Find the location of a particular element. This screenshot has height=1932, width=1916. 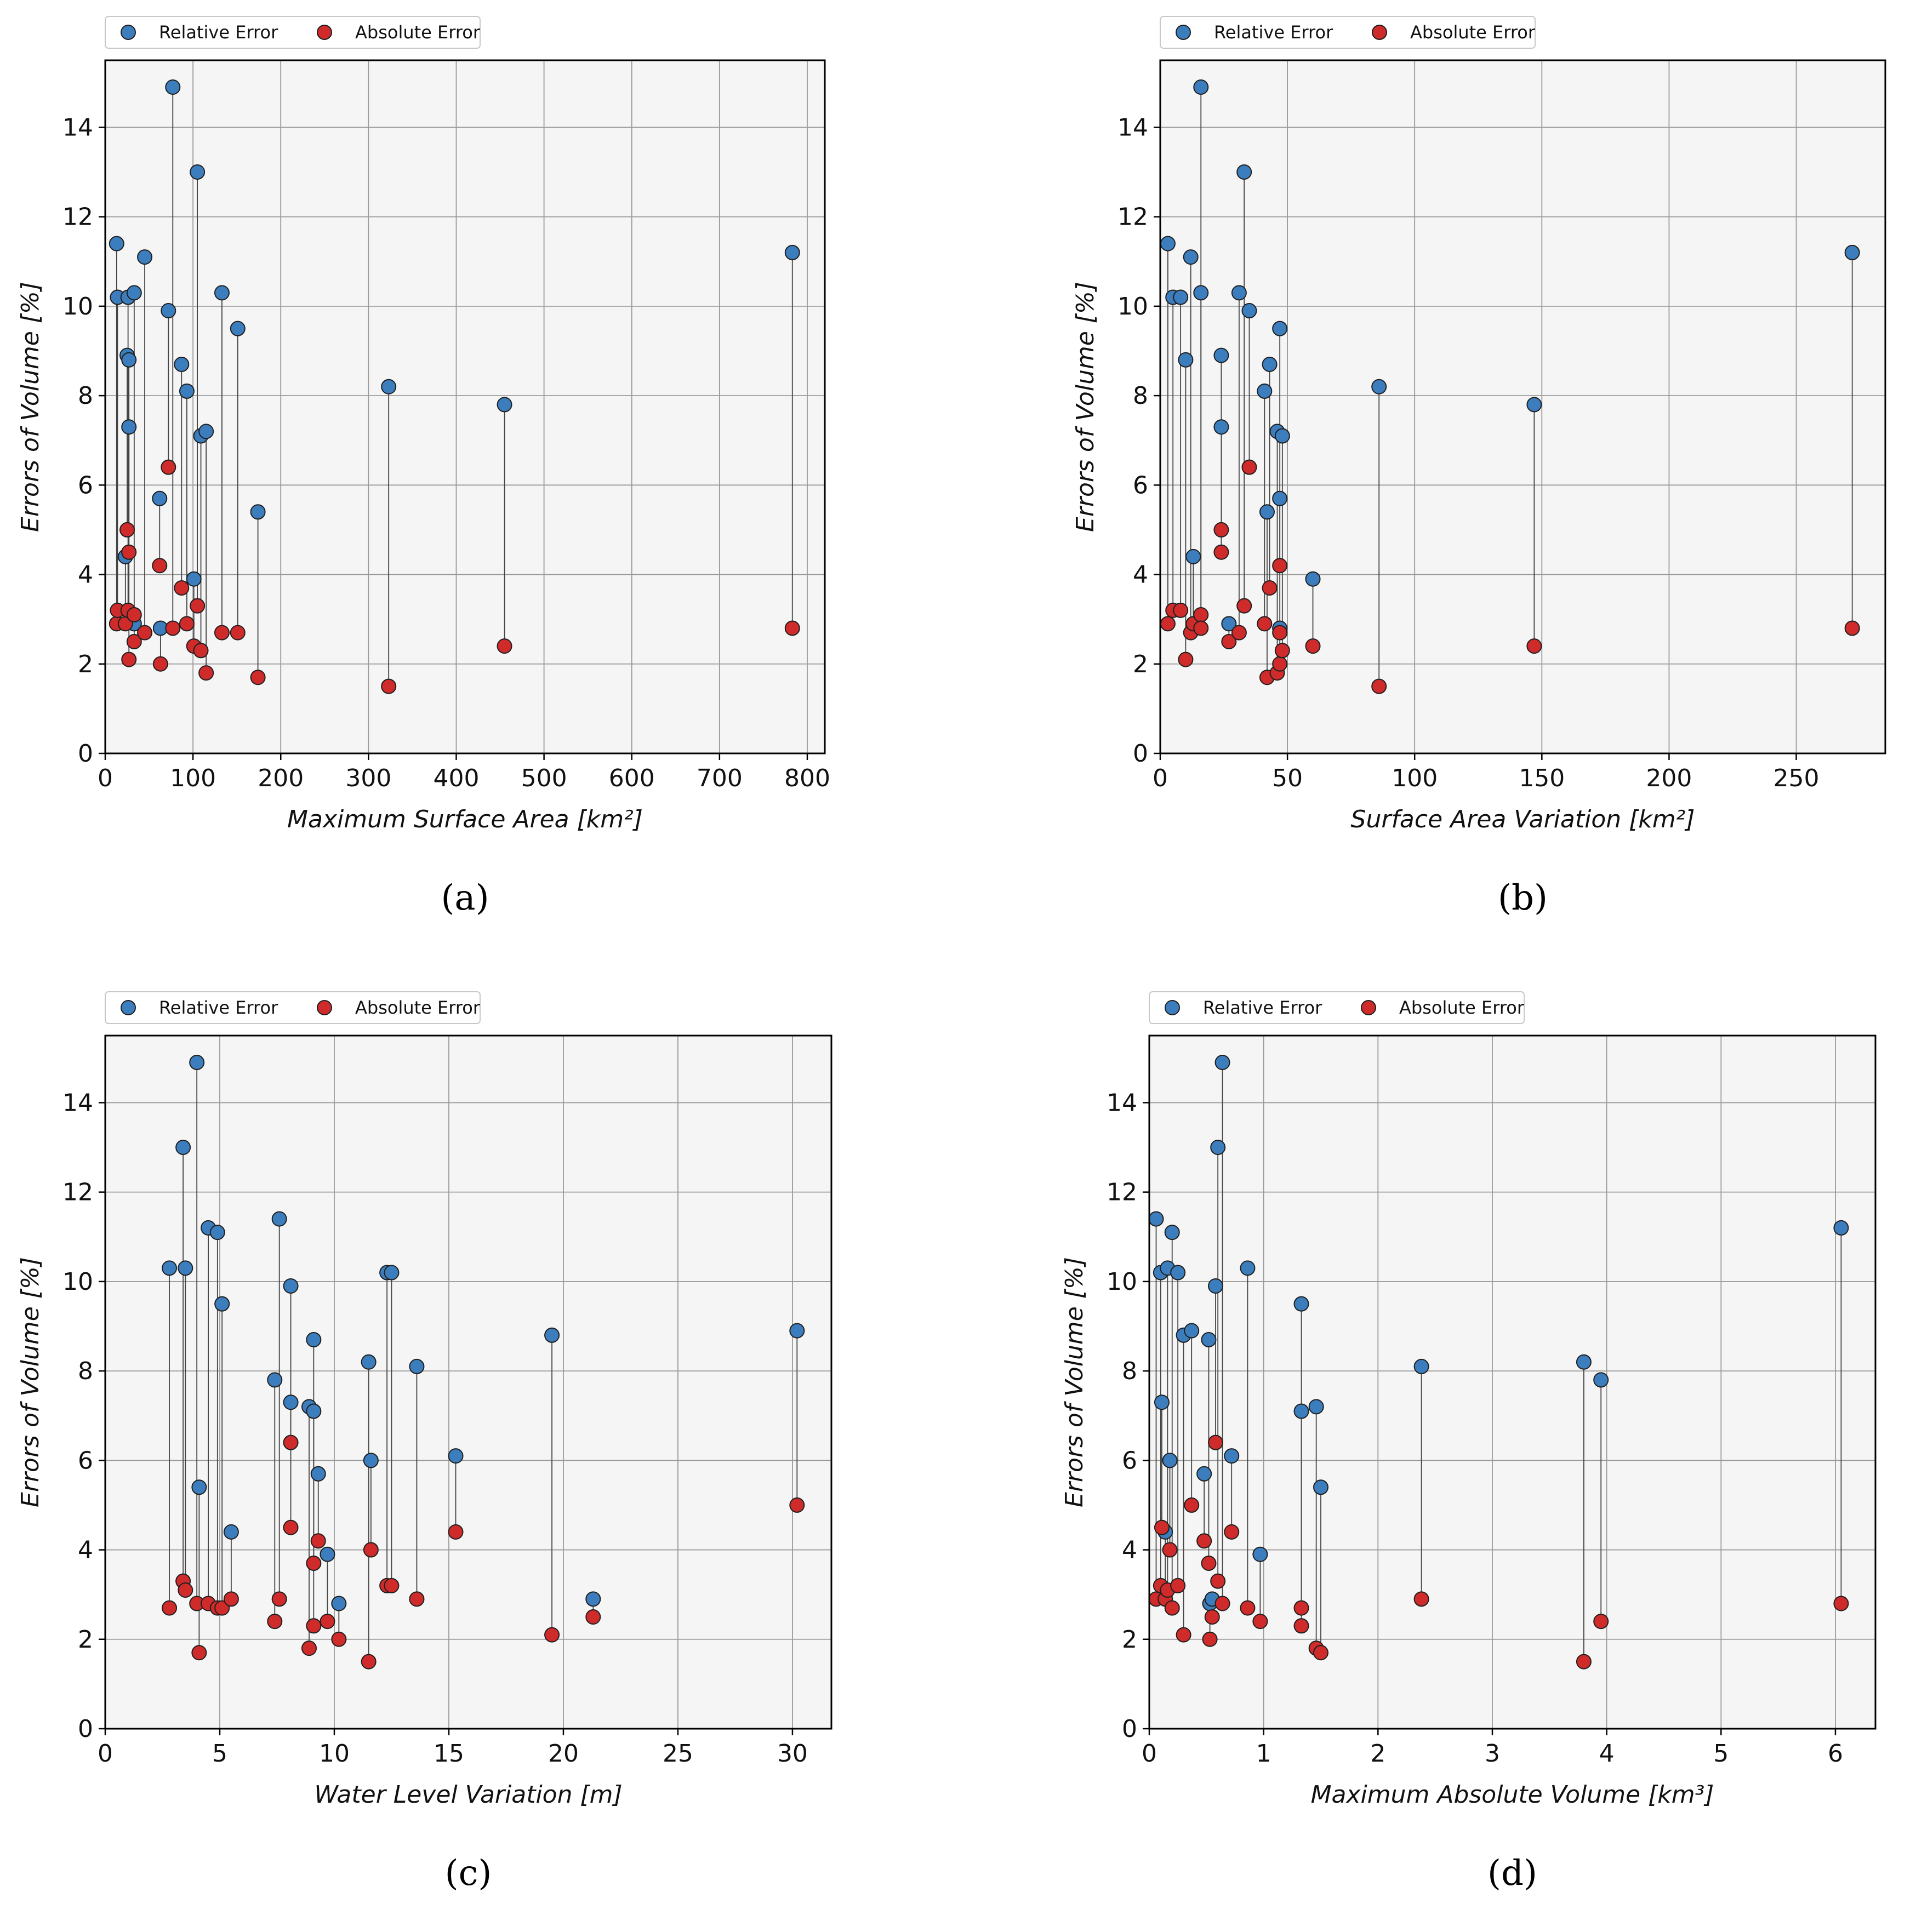

plot-area is located at coordinates (465, 406).